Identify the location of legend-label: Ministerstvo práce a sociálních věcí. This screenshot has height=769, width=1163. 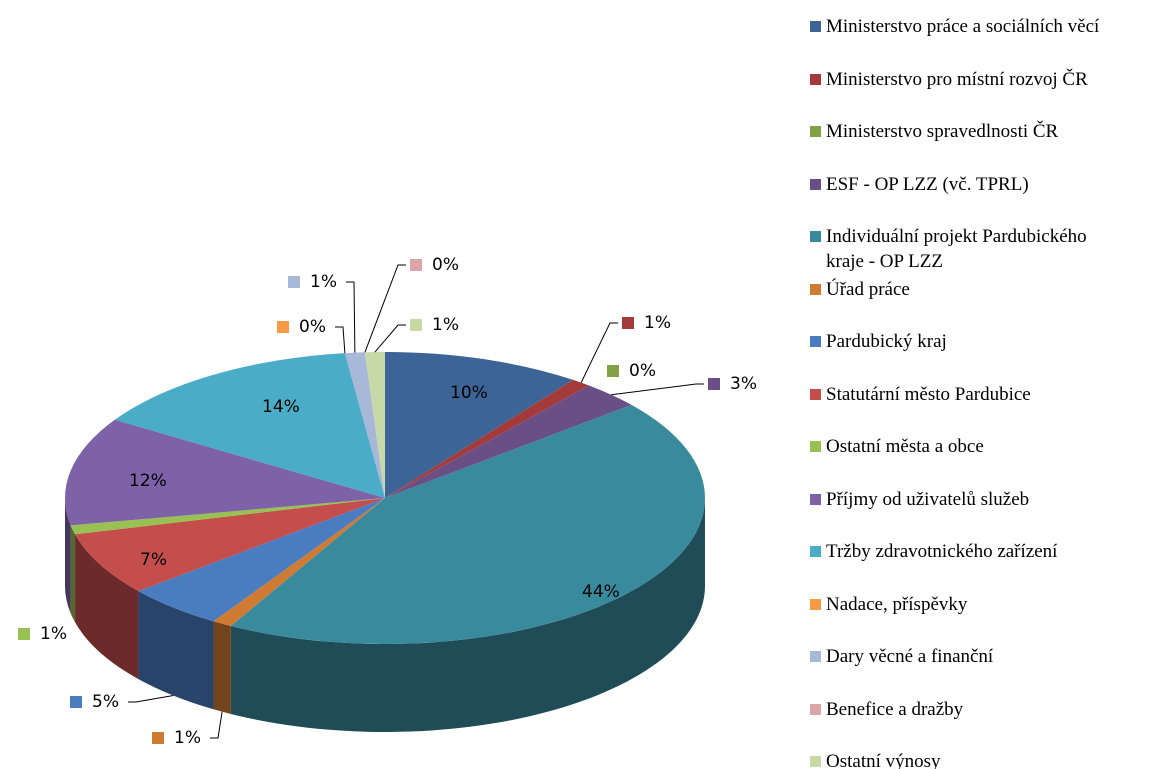
(963, 26).